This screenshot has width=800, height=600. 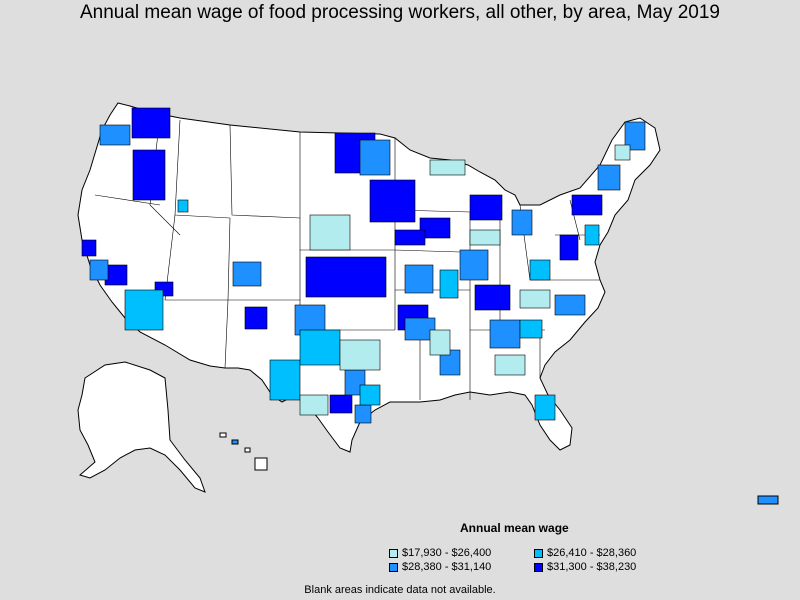 What do you see at coordinates (440, 342) in the screenshot?
I see `region-kentucky-east` at bounding box center [440, 342].